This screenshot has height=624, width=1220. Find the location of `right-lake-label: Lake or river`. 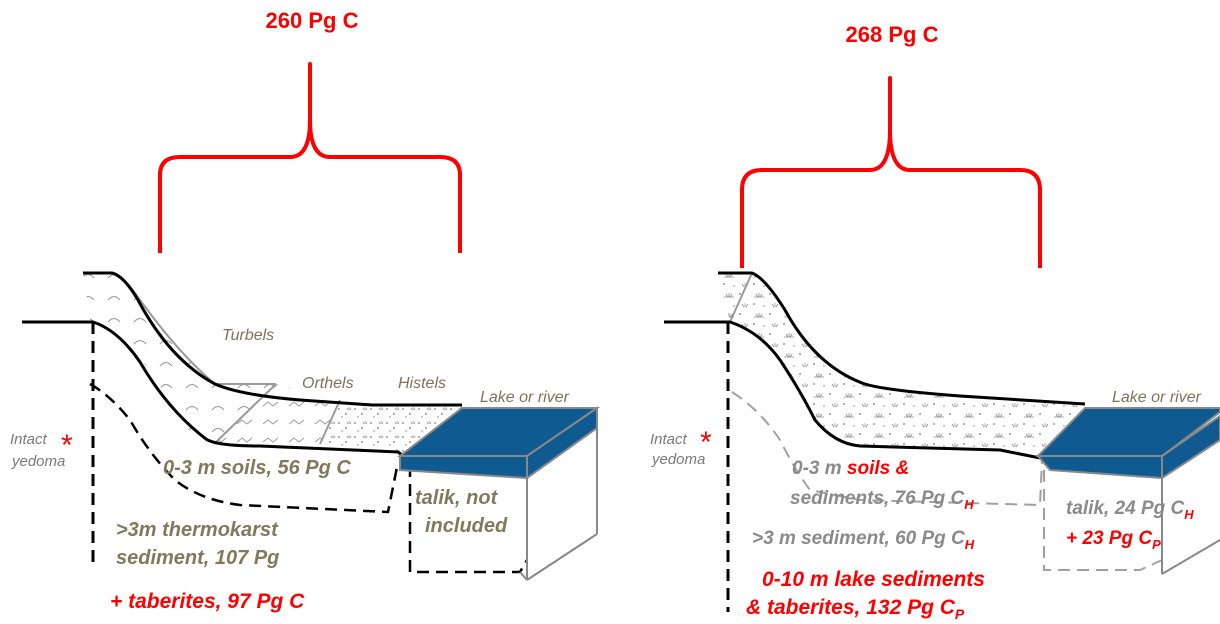

right-lake-label: Lake or river is located at coordinates (1157, 397).